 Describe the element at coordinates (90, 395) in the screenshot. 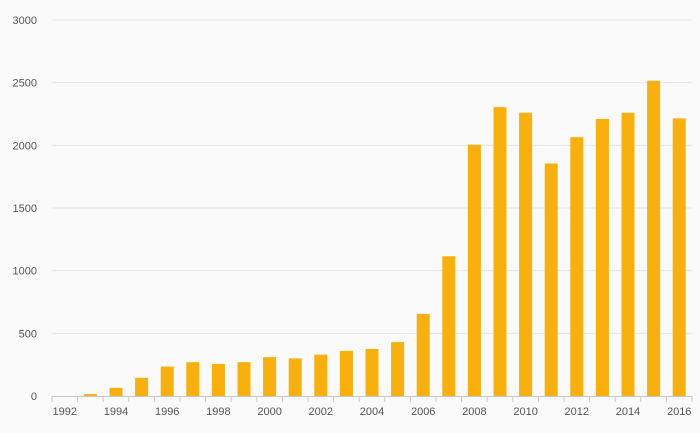

I see `bar-1993` at that location.